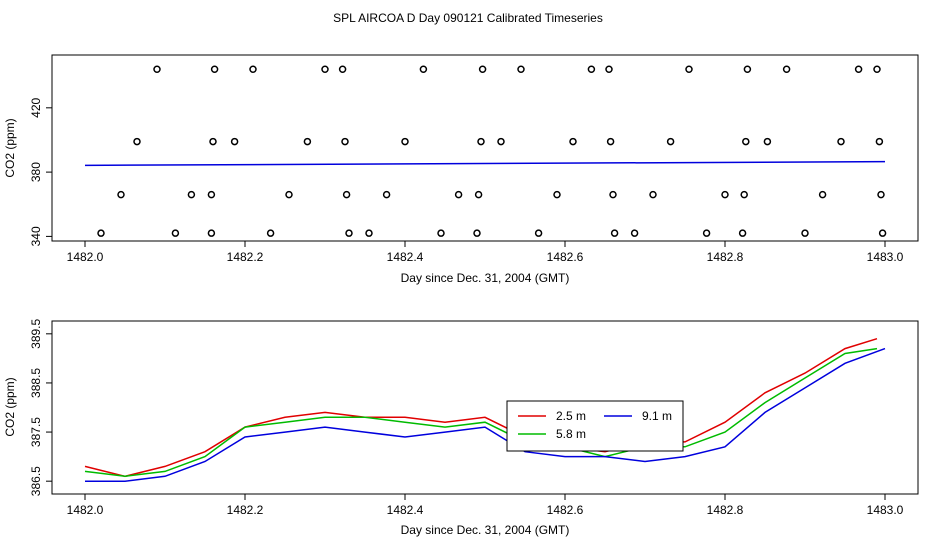 The image size is (936, 540). Describe the element at coordinates (85, 510) in the screenshot. I see `bottom-x-tick-label: 1482.0` at that location.